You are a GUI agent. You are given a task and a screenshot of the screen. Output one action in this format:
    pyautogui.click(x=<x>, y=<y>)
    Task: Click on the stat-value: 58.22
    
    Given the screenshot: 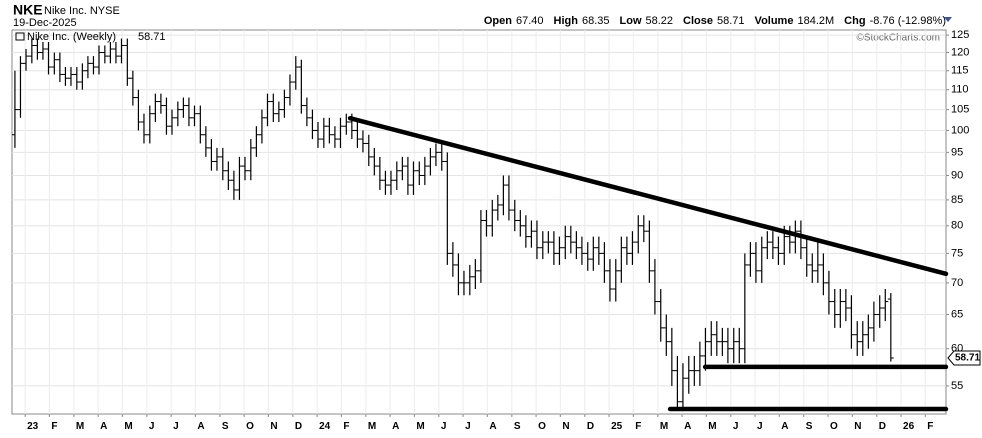 What is the action you would take?
    pyautogui.click(x=659, y=21)
    